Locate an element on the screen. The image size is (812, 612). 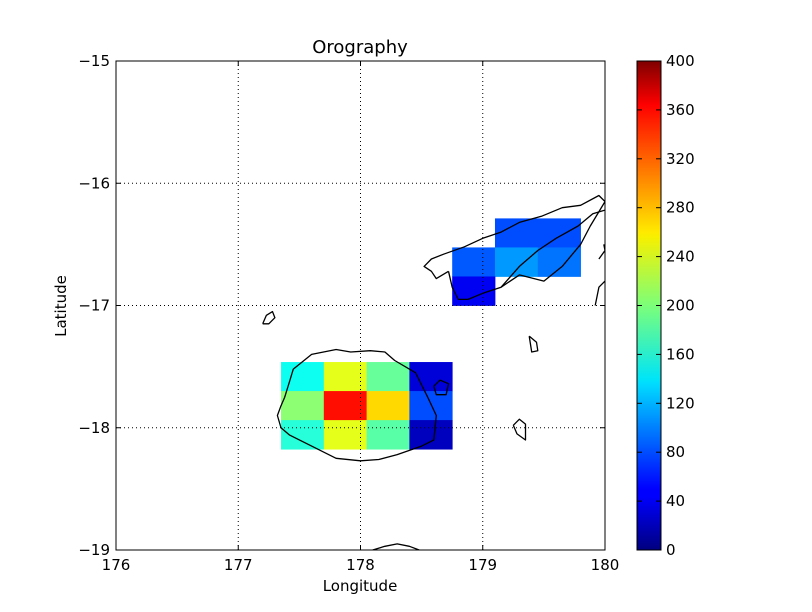
colorbar-tick-label: 200 is located at coordinates (680, 306).